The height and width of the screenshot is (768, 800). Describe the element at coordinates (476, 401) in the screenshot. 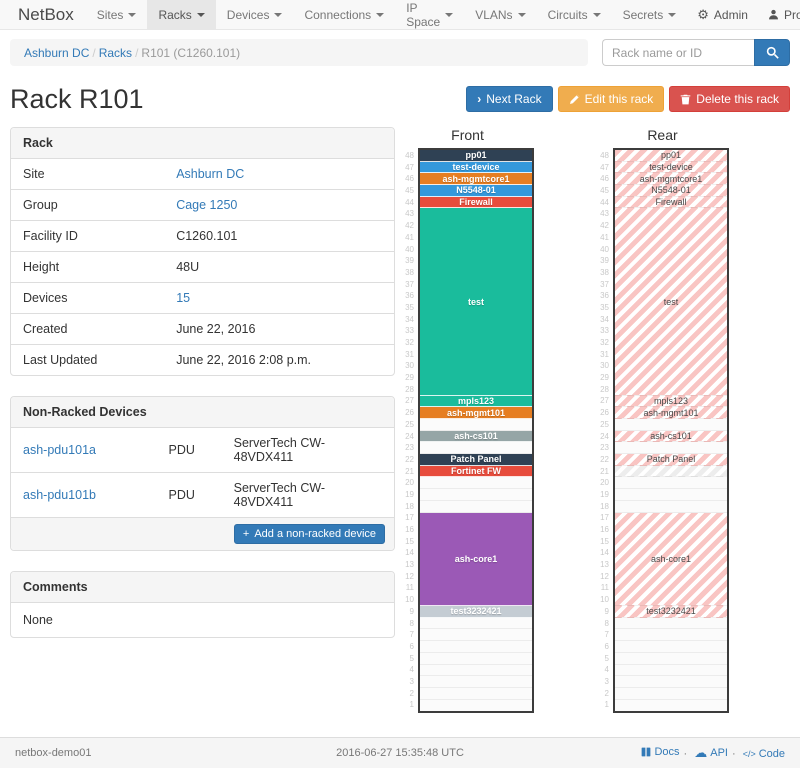

I see `rack-device-mpls123-front: mpls123` at that location.